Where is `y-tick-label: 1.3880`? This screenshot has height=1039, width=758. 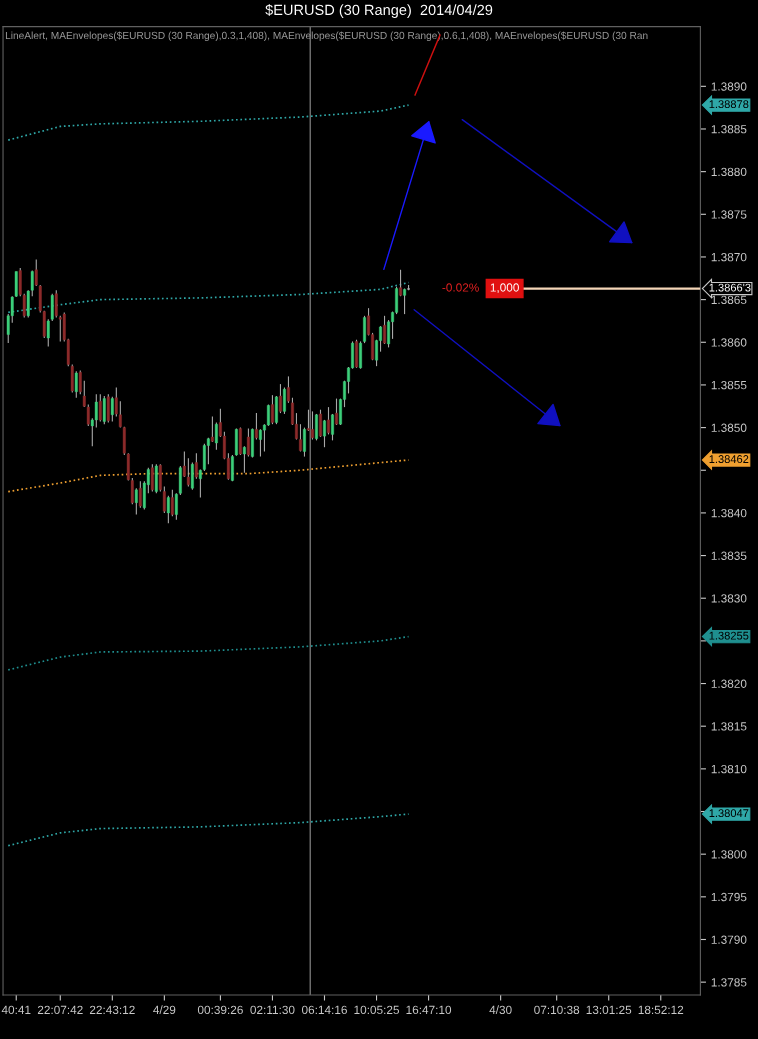
y-tick-label: 1.3880 is located at coordinates (729, 172).